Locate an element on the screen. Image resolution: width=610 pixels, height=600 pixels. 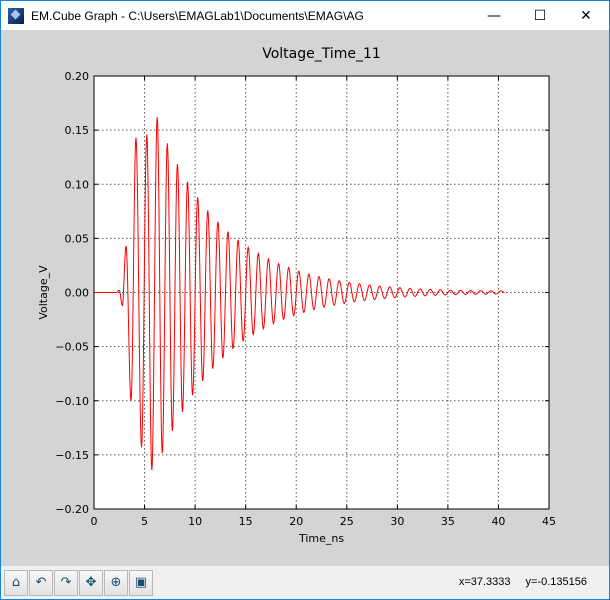
zoom-rect-icon: ⊕ is located at coordinates (116, 582).